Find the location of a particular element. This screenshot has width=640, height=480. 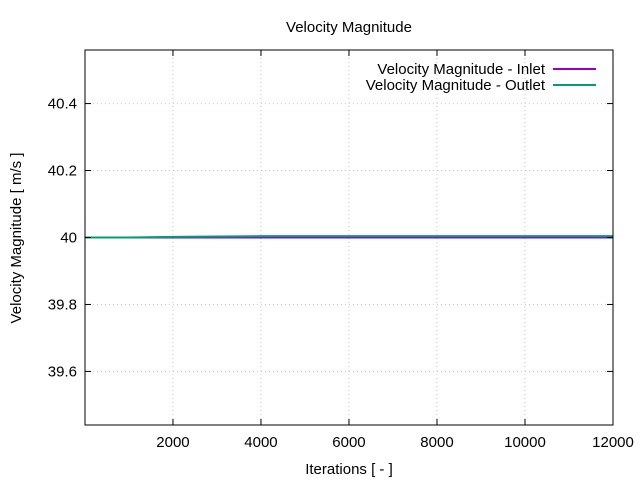

x-axis-label: Iterations [ - ] is located at coordinates (349, 469).